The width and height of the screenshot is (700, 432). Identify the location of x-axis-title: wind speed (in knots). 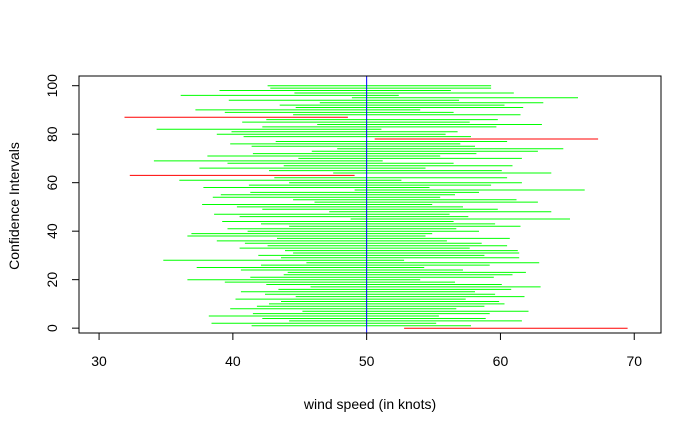
(369, 404).